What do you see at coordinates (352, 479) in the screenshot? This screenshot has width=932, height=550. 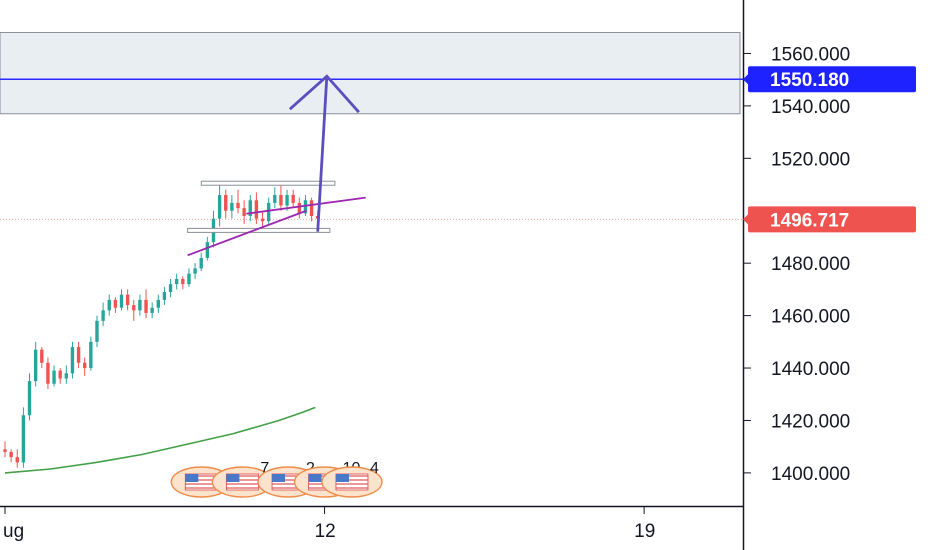 I see `event-marker: 4` at bounding box center [352, 479].